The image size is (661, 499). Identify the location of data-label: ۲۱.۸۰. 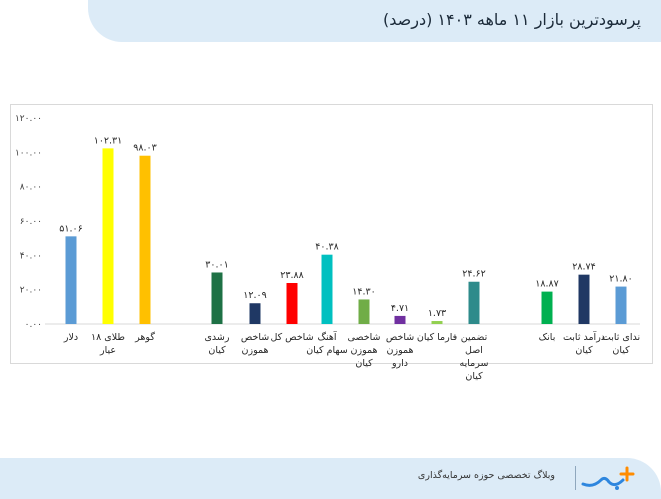
(620, 279).